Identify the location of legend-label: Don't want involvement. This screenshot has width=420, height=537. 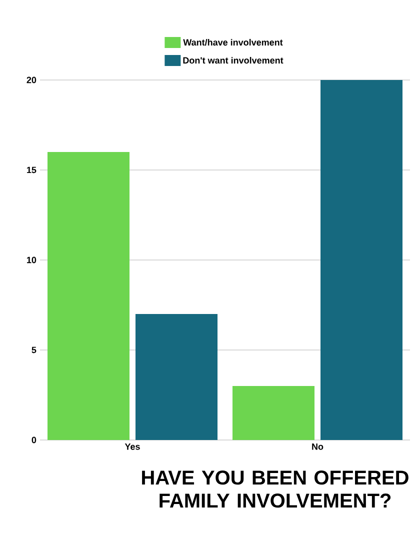
(233, 60).